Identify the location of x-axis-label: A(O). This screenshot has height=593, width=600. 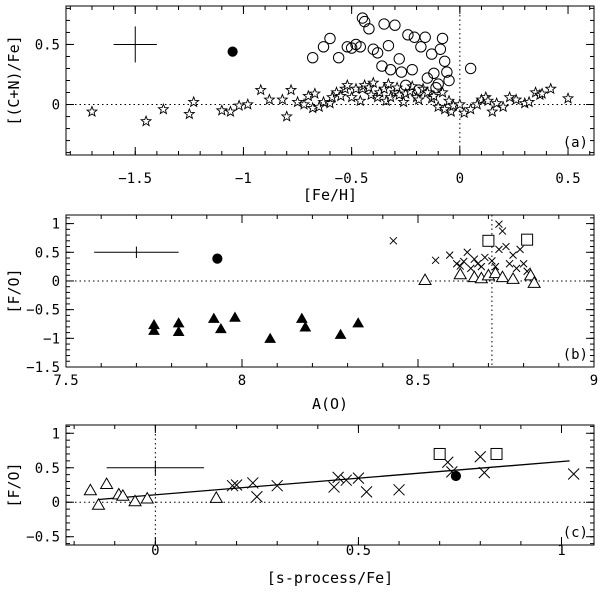
(330, 404).